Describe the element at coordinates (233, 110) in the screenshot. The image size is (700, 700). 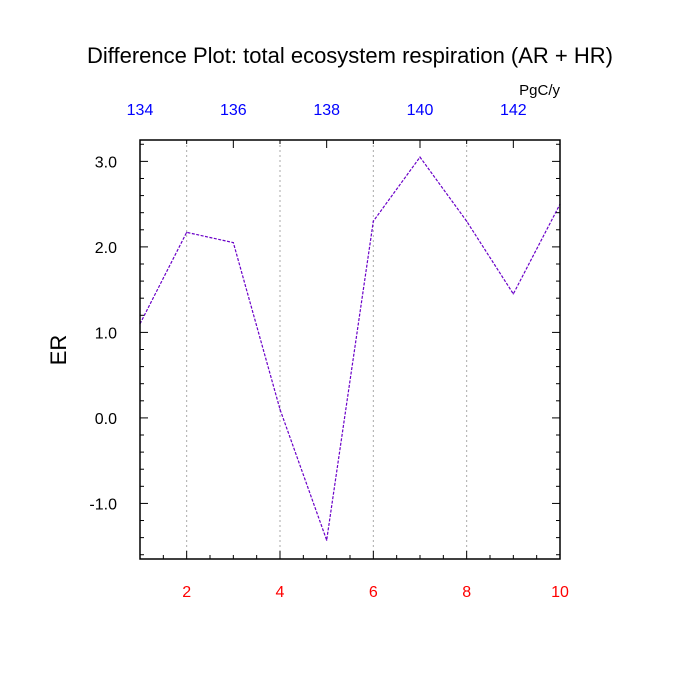
I see `top-tick-label: 136` at that location.